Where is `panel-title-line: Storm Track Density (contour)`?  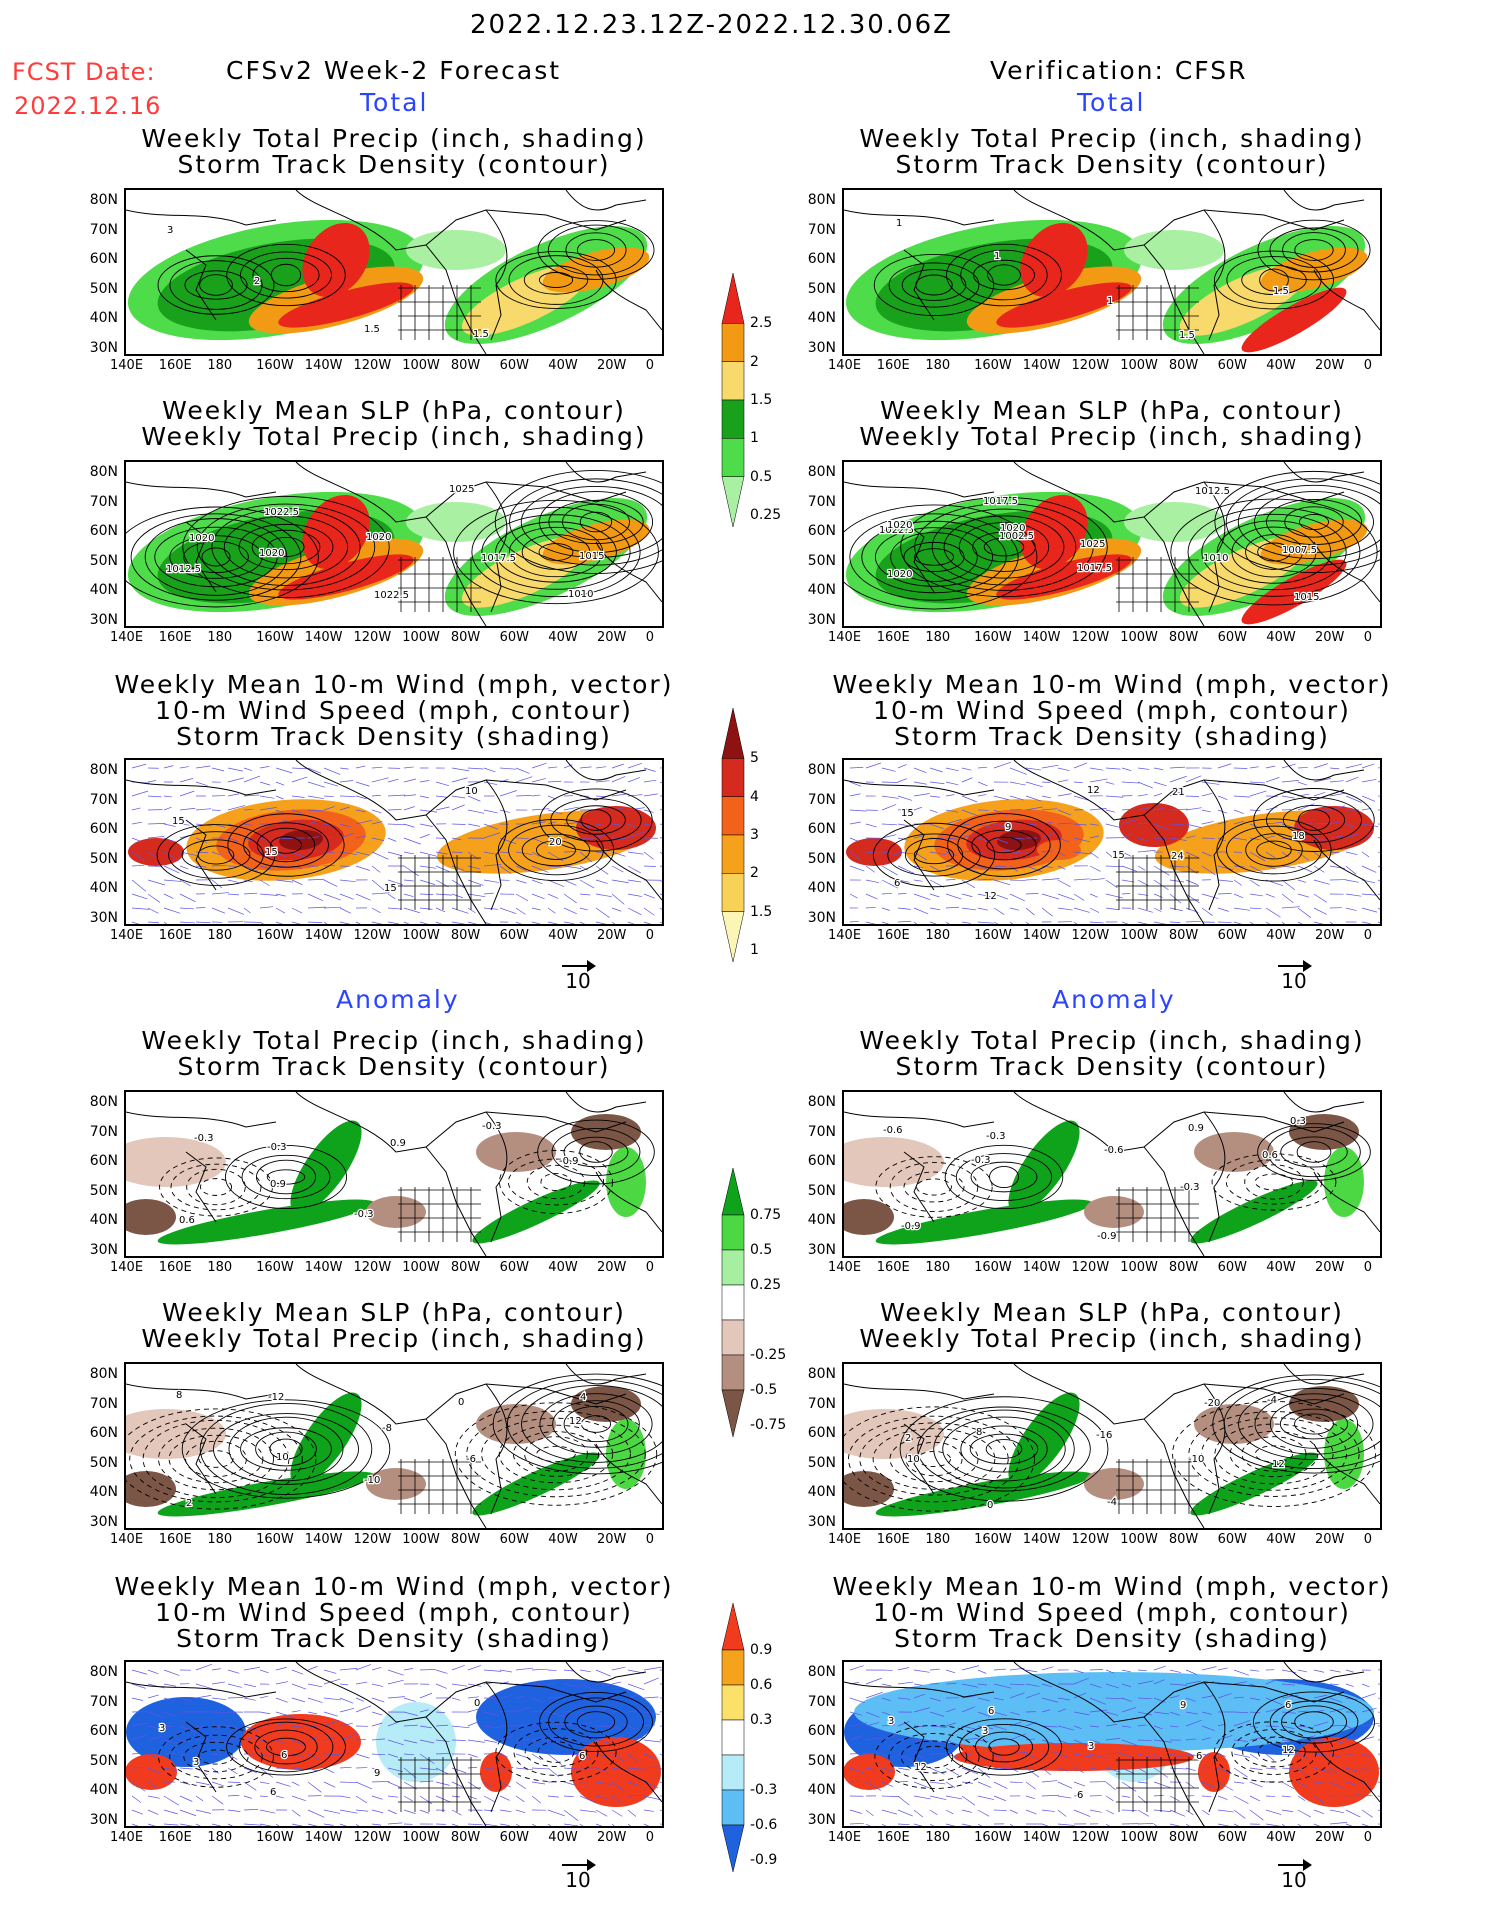 panel-title-line: Storm Track Density (contour) is located at coordinates (394, 164).